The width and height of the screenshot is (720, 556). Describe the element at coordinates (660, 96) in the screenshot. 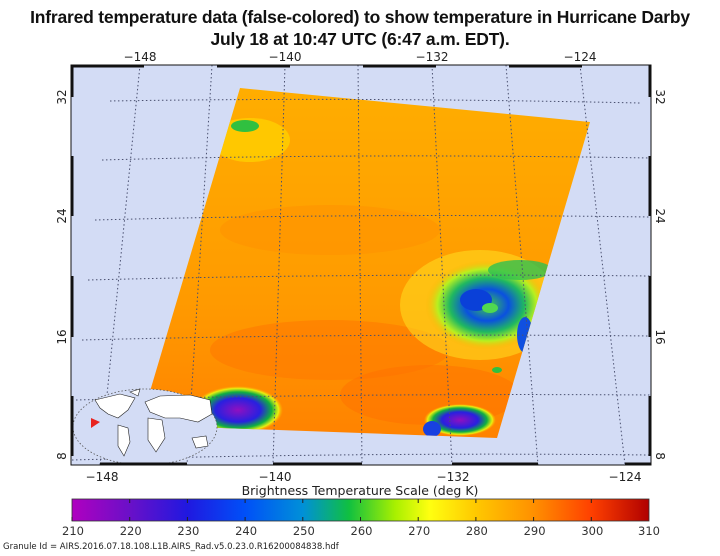

I see `right-lat-label: 32` at that location.